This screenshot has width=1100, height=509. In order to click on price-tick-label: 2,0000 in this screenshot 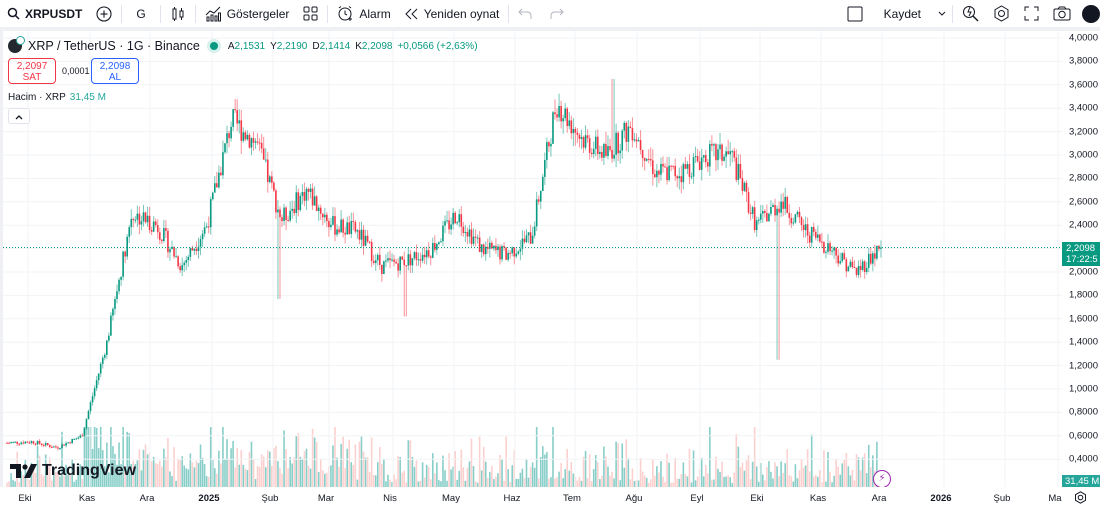, I will do `click(1083, 272)`.